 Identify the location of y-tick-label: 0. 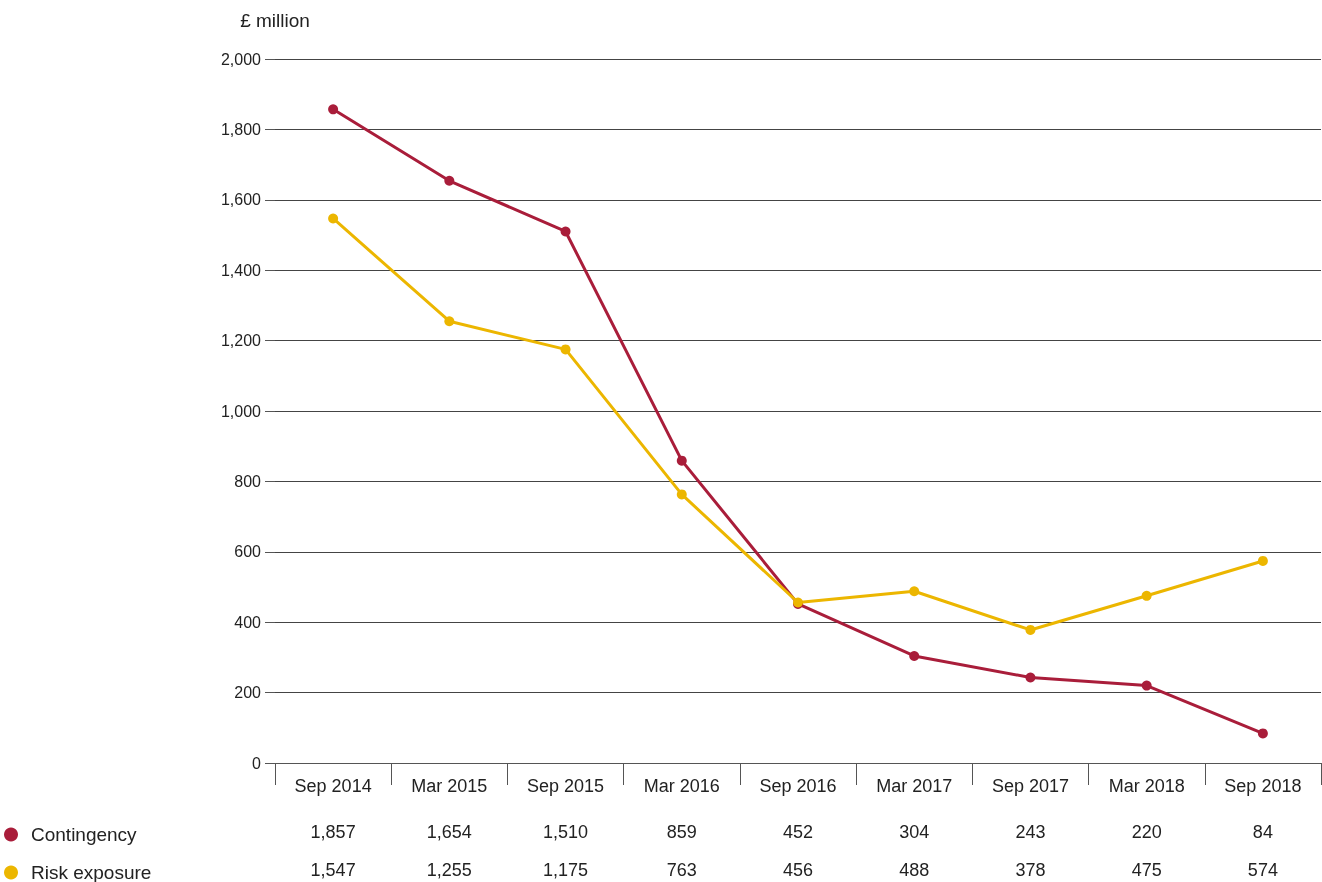
(257, 763).